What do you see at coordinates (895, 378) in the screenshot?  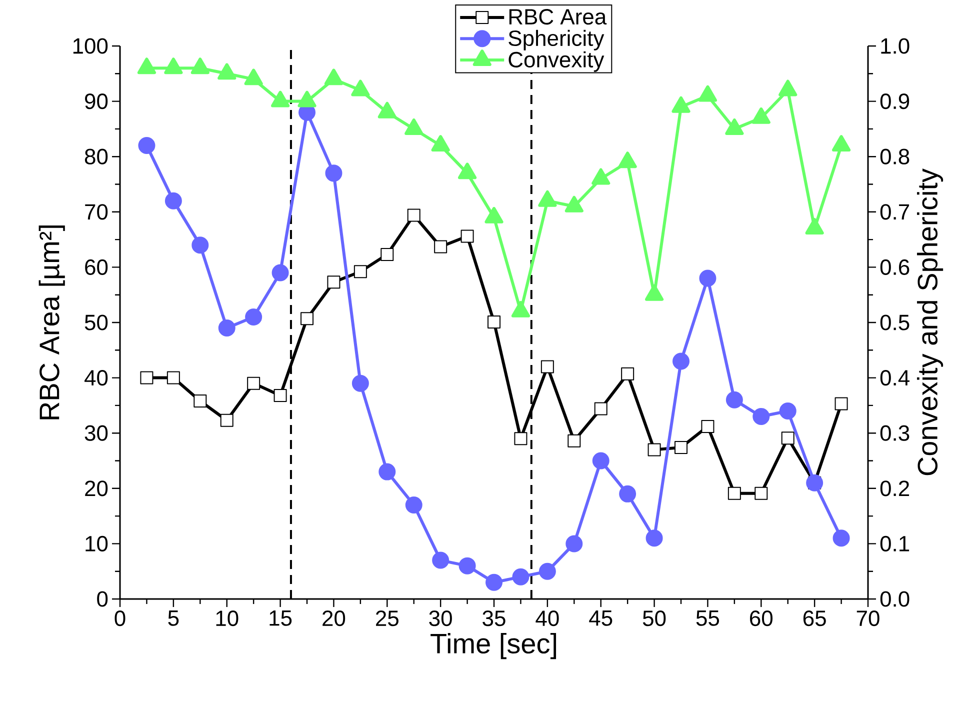 I see `y2-tick-label: 0.4` at bounding box center [895, 378].